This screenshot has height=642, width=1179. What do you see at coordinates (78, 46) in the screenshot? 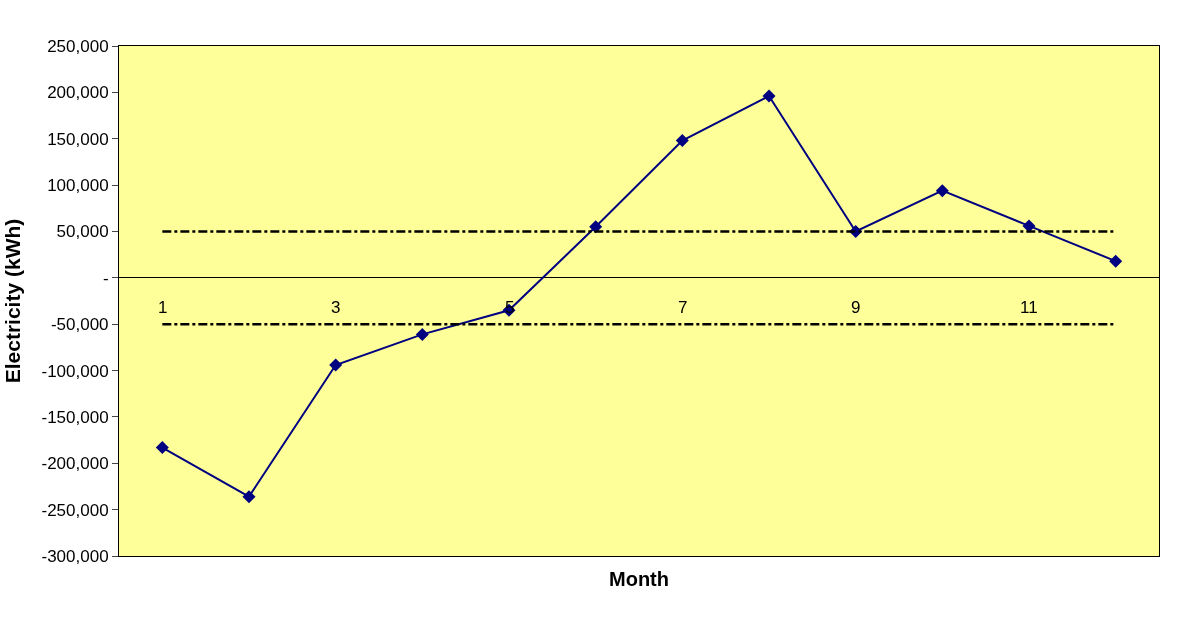
I see `y-tick-label: 250,000` at bounding box center [78, 46].